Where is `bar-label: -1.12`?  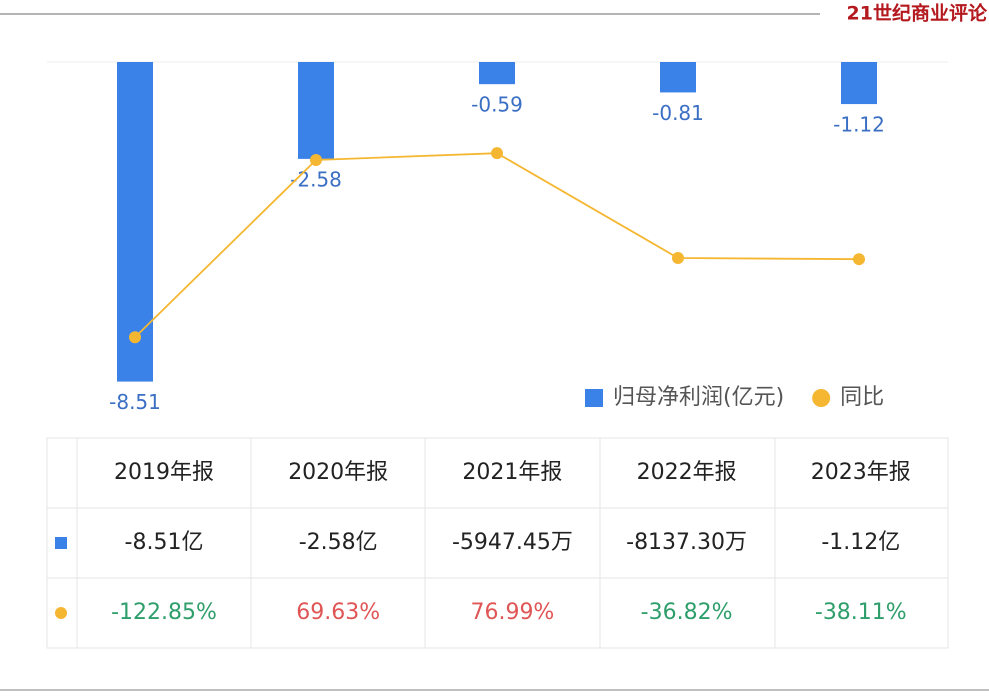
bar-label: -1.12 is located at coordinates (859, 125).